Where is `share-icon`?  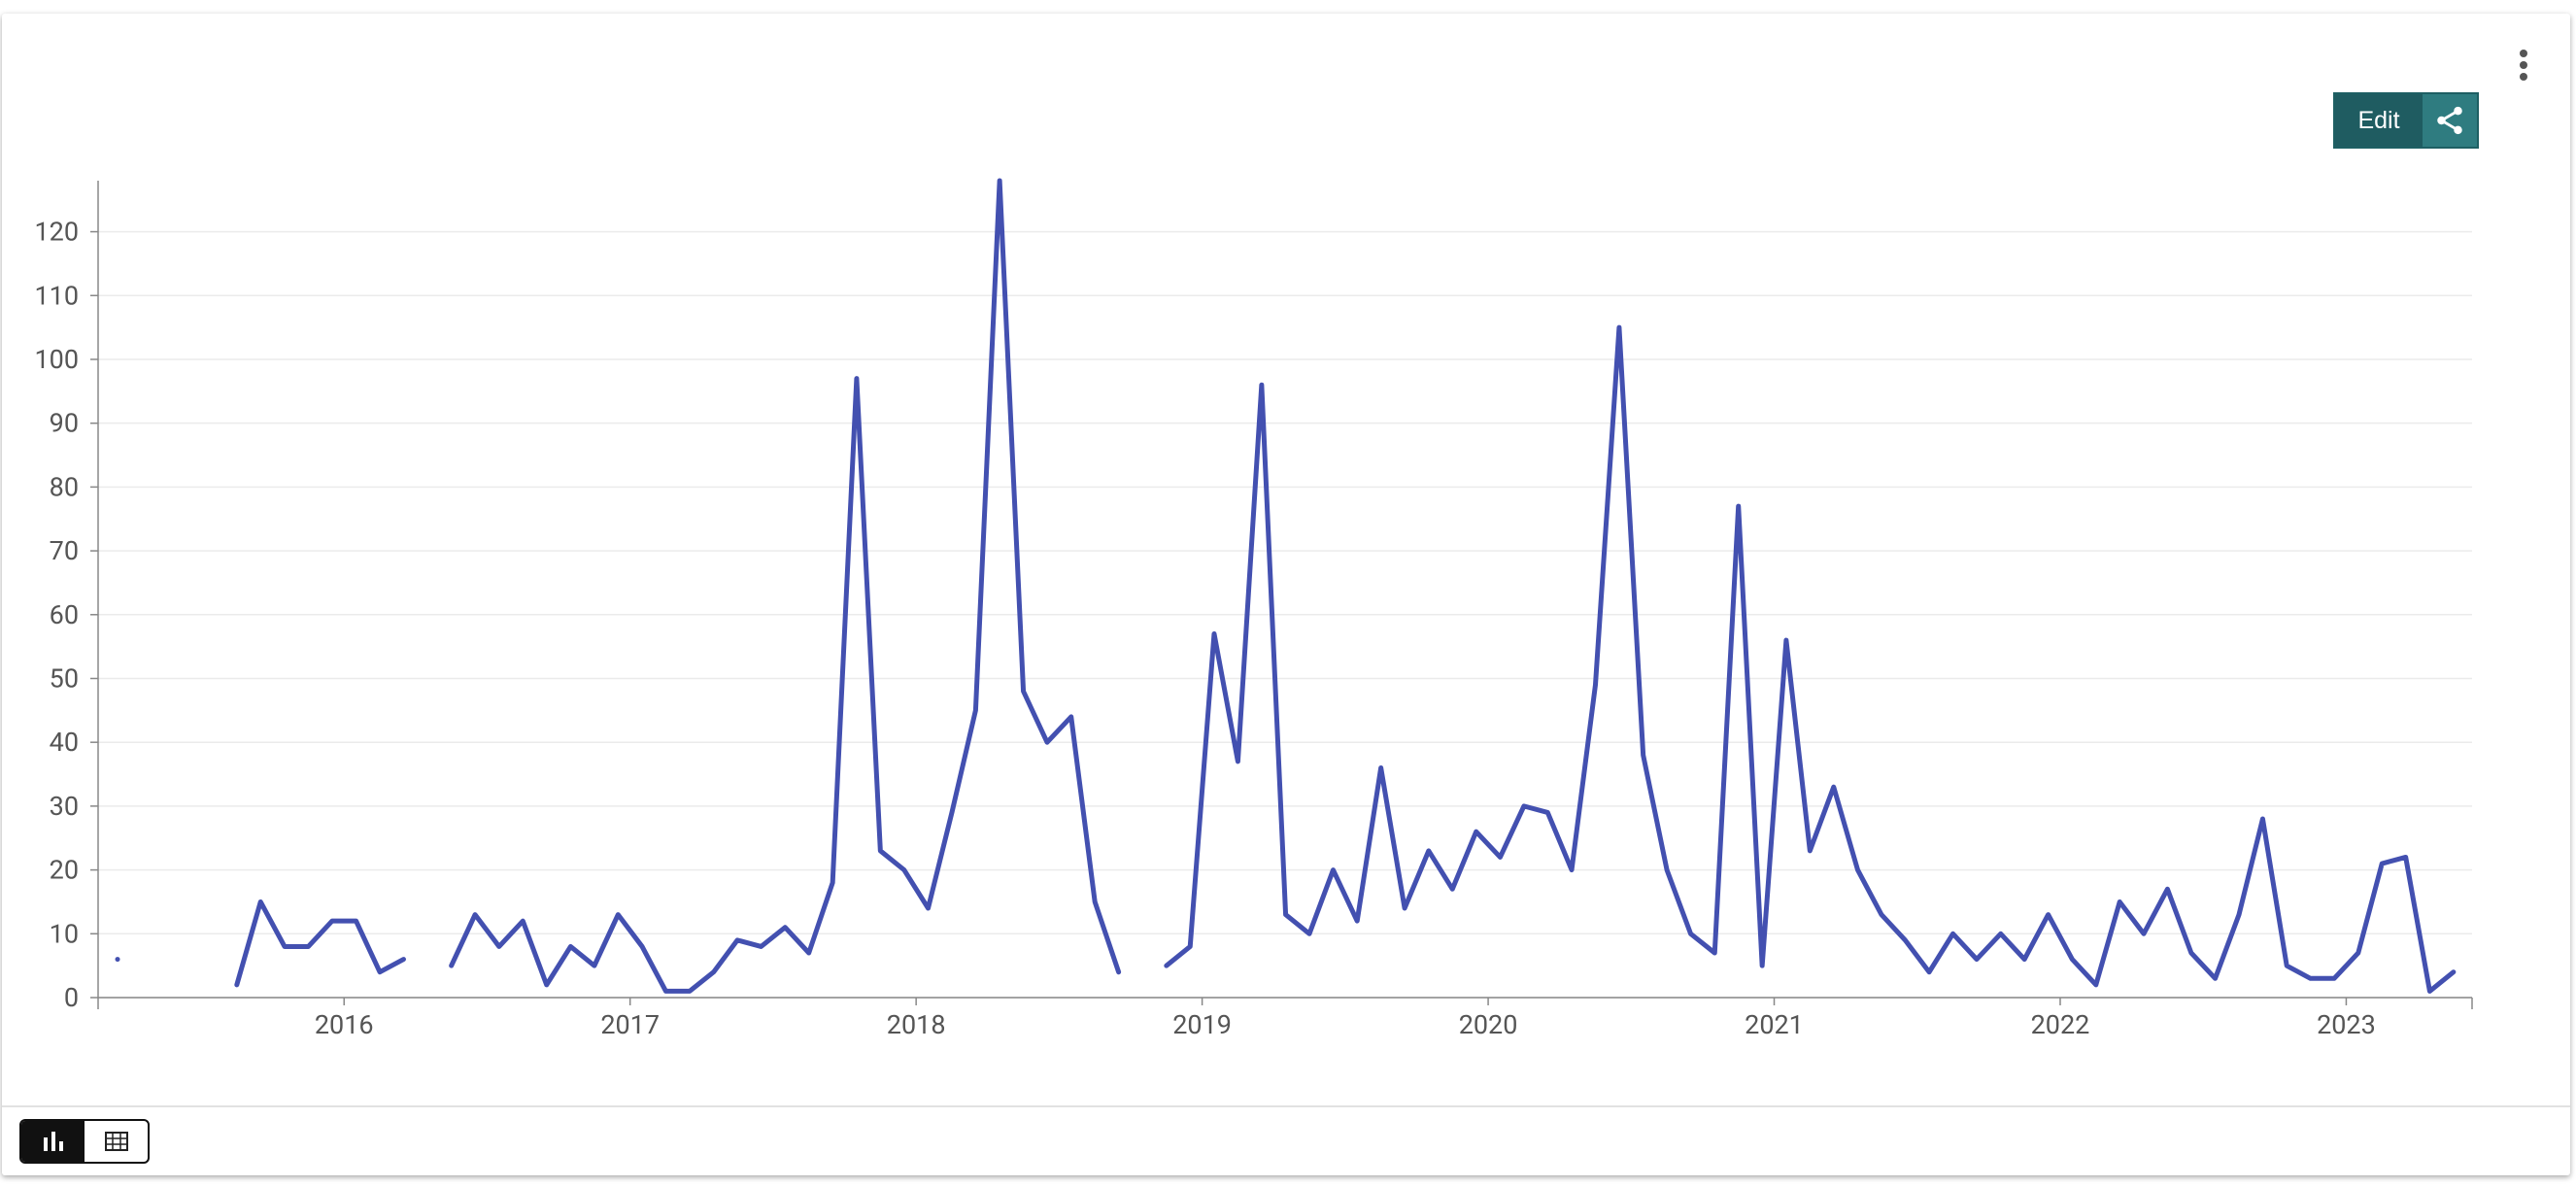 share-icon is located at coordinates (2449, 120).